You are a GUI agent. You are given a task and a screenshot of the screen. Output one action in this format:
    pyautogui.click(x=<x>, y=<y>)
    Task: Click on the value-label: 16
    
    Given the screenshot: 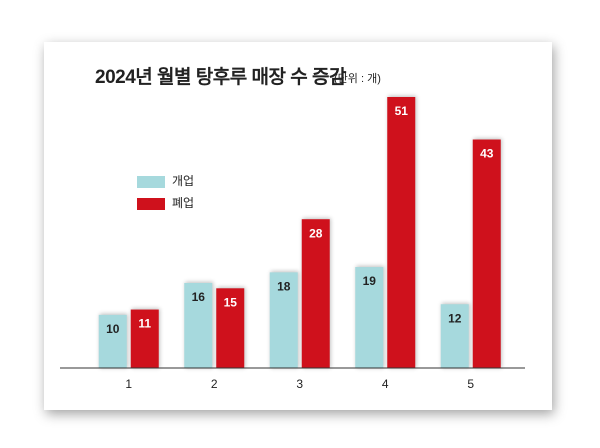 What is the action you would take?
    pyautogui.click(x=199, y=297)
    